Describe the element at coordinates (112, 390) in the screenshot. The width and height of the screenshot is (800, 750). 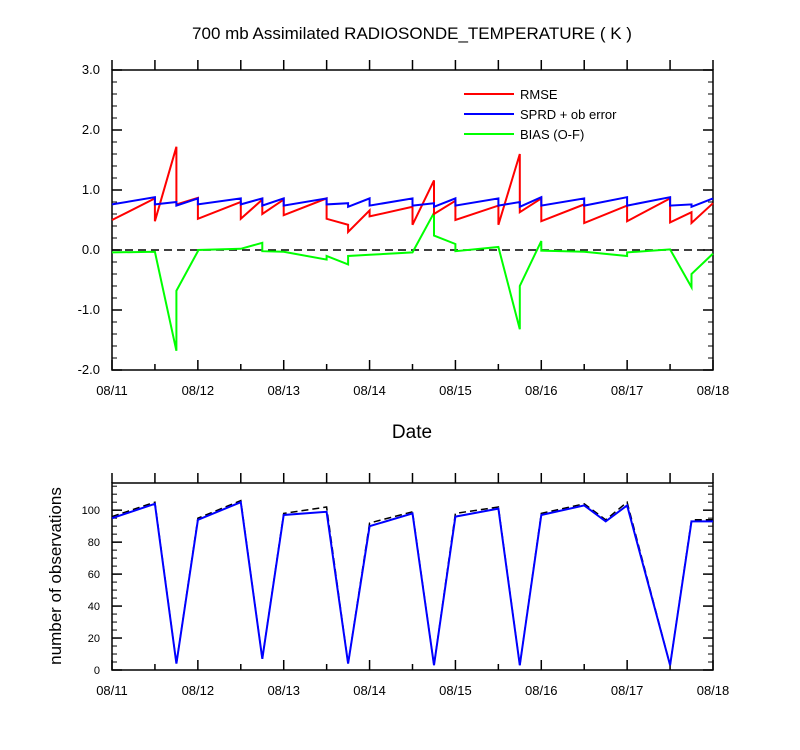
I see `top-x-tick-label: 08/11` at that location.